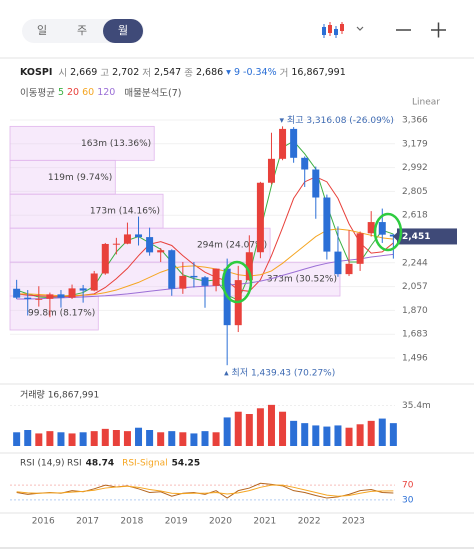  I want to click on rsi-legend: RSI, so click(74, 464).